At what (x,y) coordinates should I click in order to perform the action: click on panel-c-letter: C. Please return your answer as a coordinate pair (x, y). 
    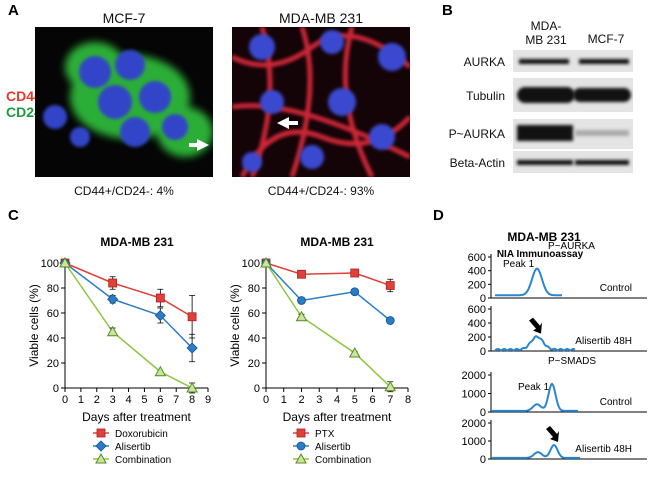
    Looking at the image, I should click on (13, 215).